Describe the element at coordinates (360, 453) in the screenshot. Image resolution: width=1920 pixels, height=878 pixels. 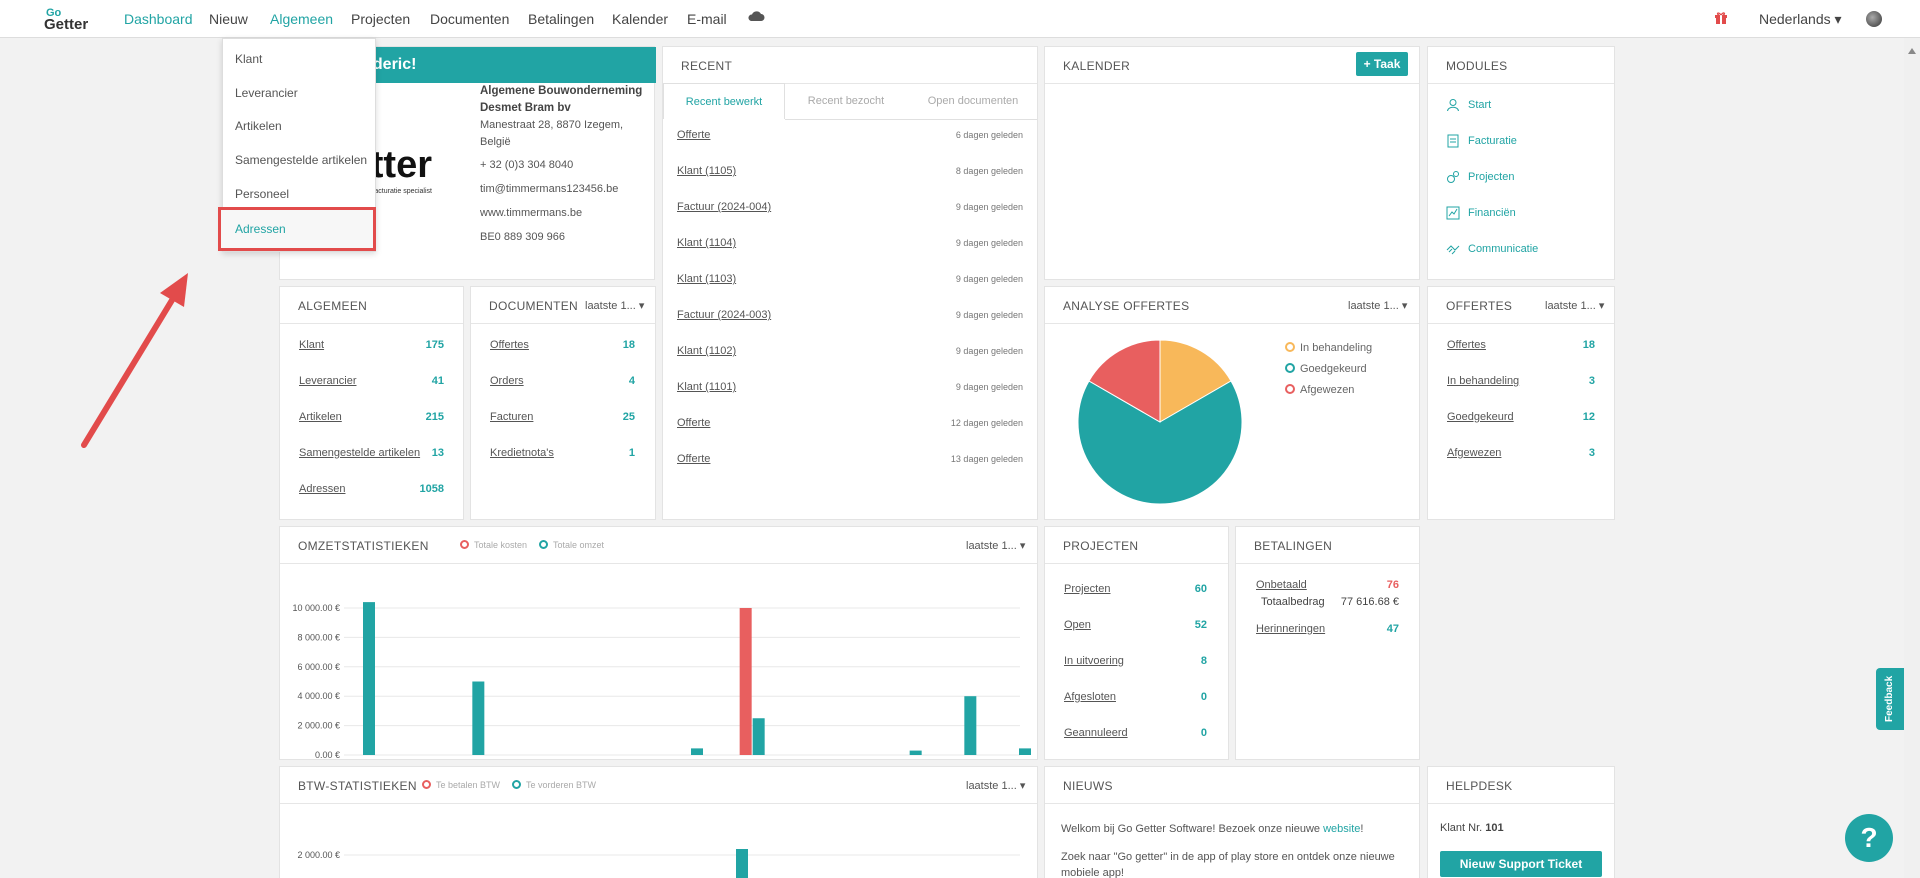
I see `algemeen-row-label: Samengestelde artikelen` at that location.